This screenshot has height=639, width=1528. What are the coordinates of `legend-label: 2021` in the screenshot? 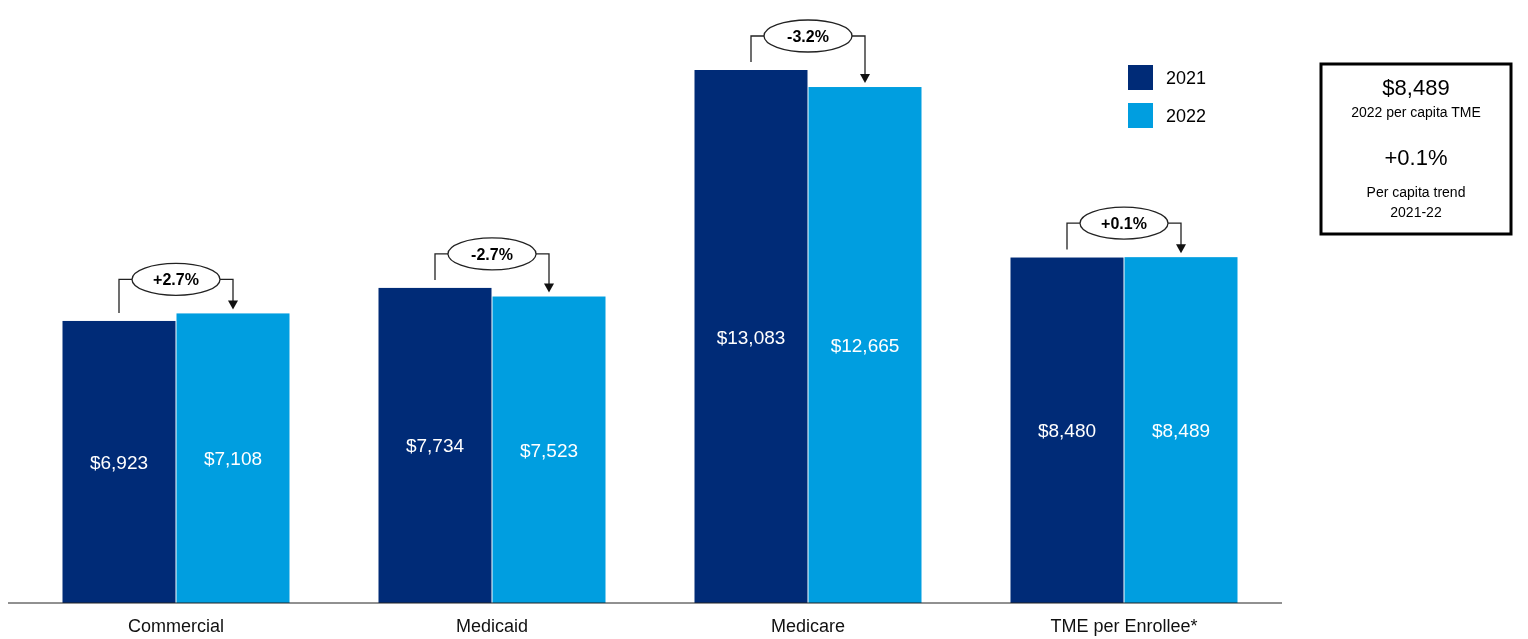 It's located at (1186, 78).